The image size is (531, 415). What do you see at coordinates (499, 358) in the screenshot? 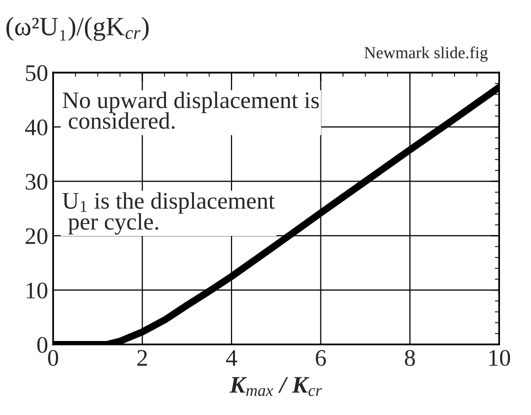
I see `x-tick-label: 10` at bounding box center [499, 358].